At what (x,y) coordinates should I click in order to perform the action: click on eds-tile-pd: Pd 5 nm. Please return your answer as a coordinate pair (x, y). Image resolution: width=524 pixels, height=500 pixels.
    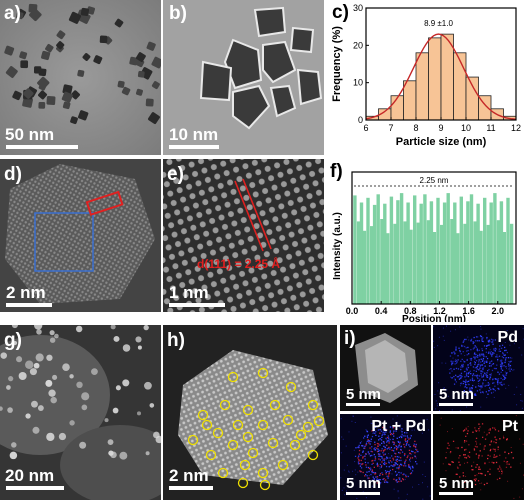
    Looking at the image, I should click on (478, 368).